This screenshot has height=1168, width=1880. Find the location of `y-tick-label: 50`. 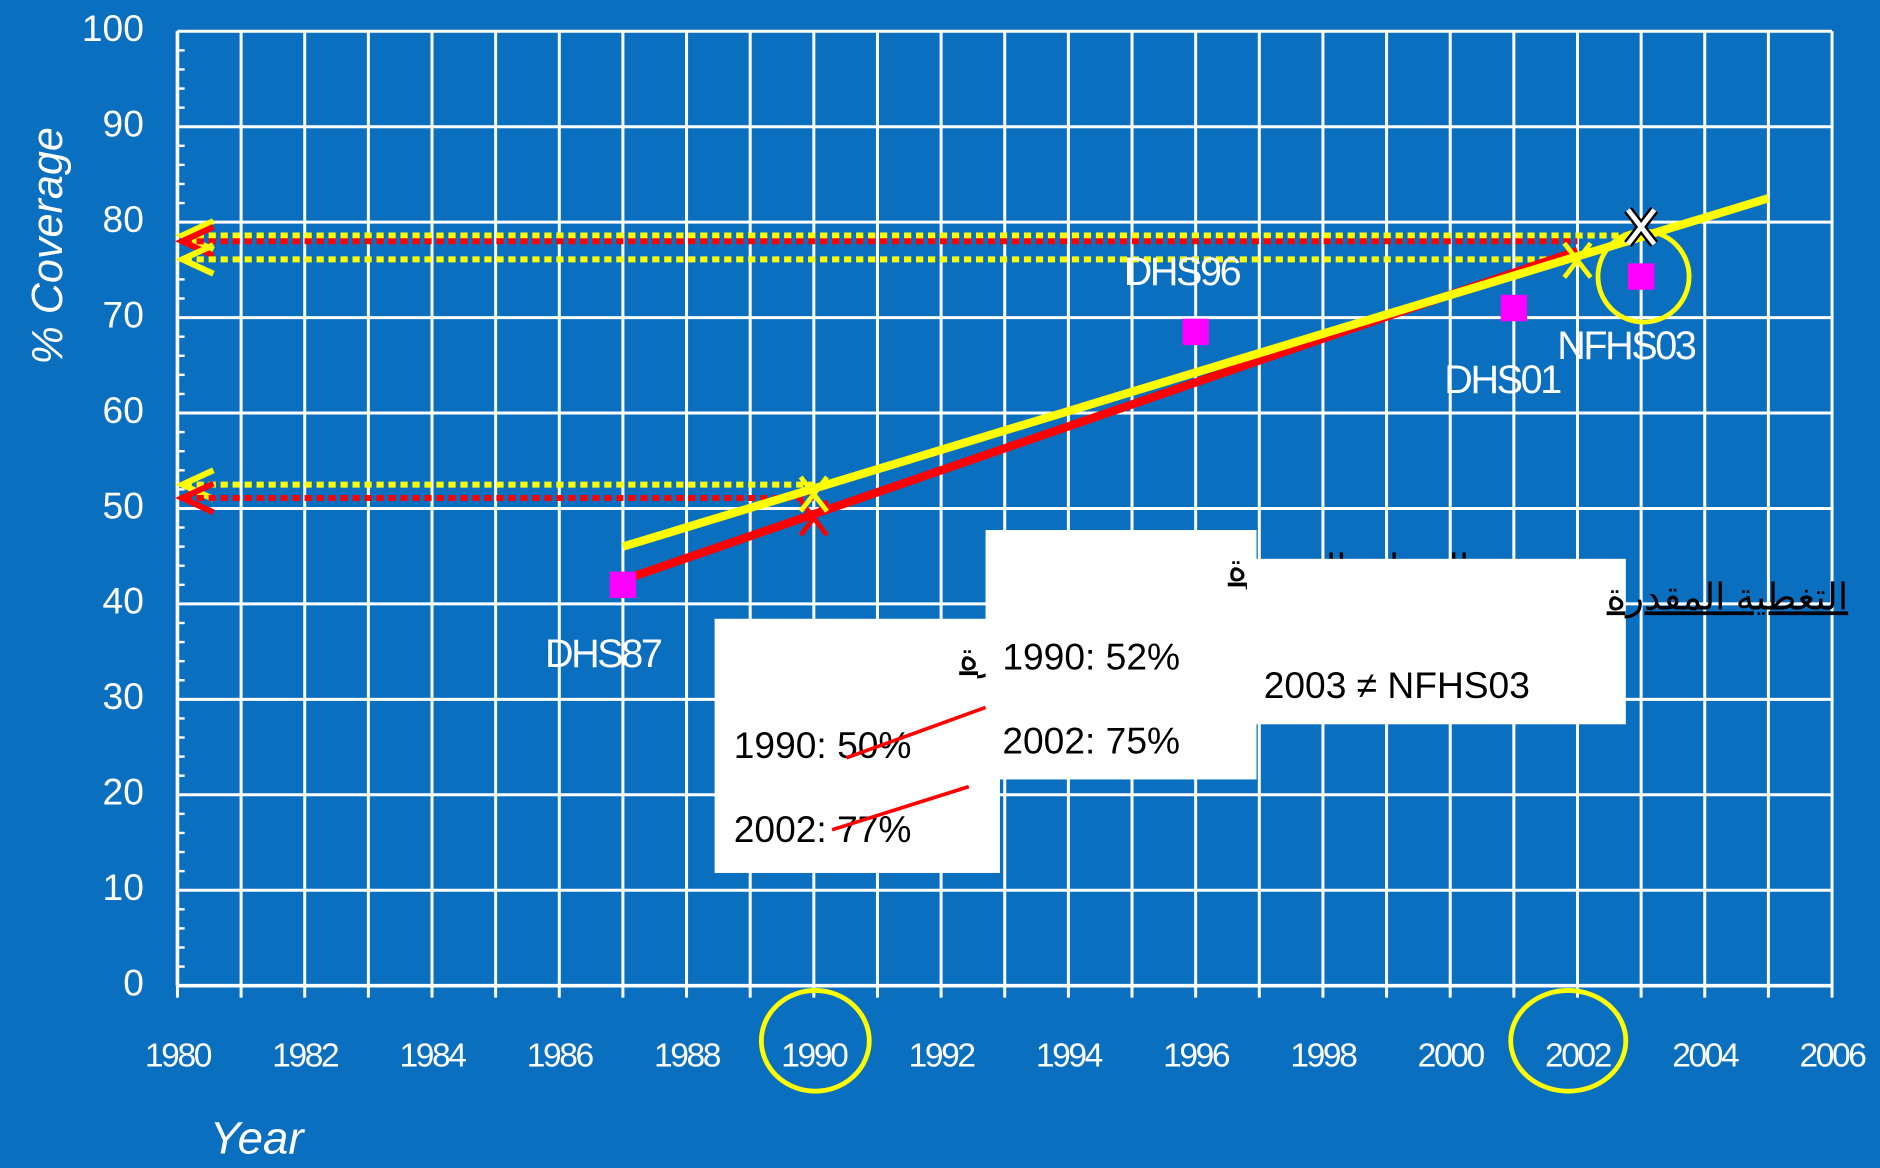

y-tick-label: 50 is located at coordinates (123, 505).